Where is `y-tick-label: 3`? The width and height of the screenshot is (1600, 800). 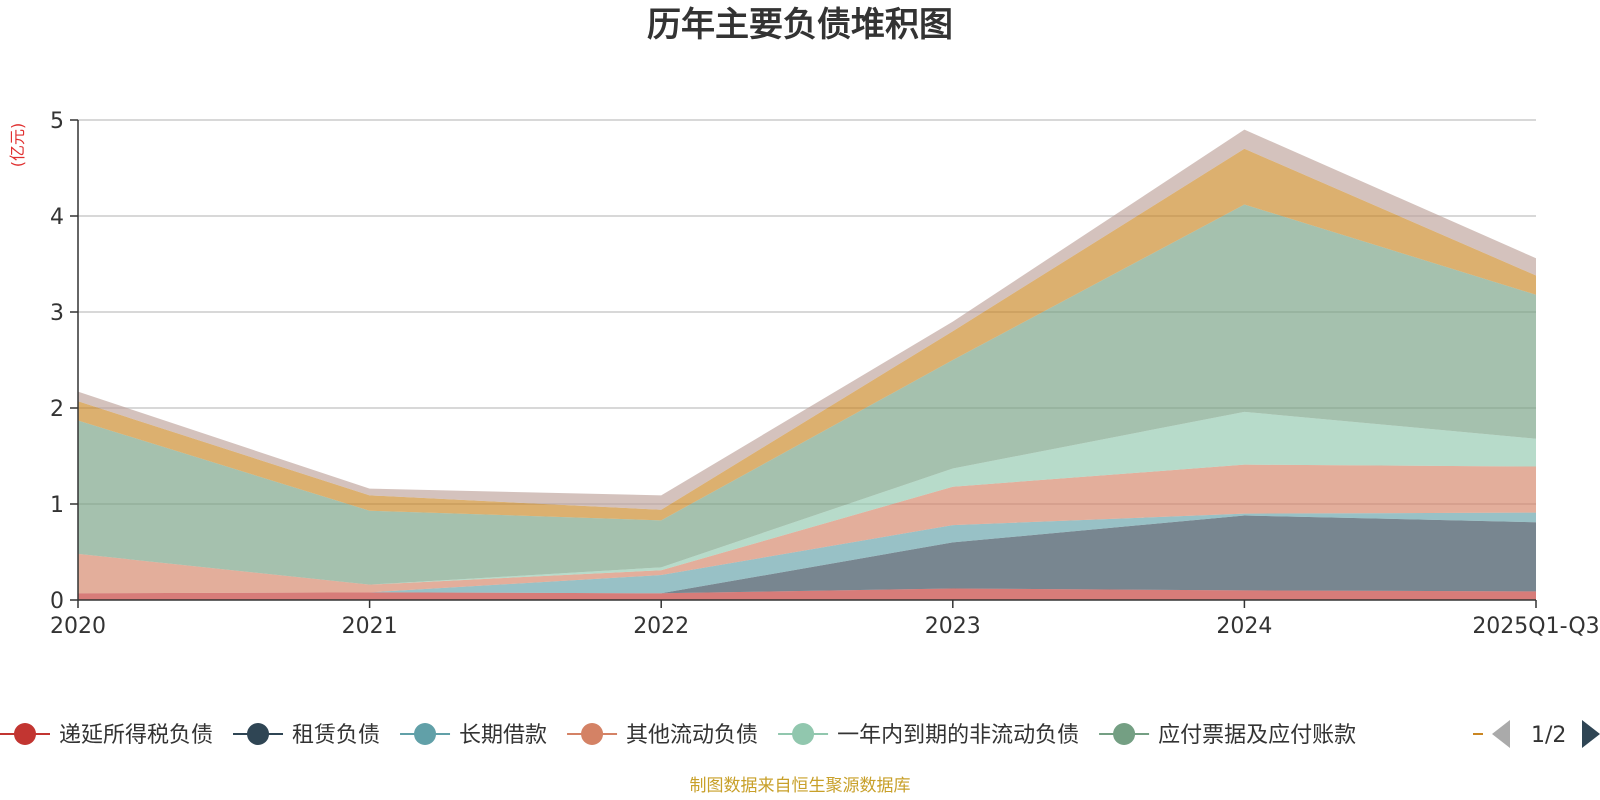
y-tick-label: 3 is located at coordinates (57, 313).